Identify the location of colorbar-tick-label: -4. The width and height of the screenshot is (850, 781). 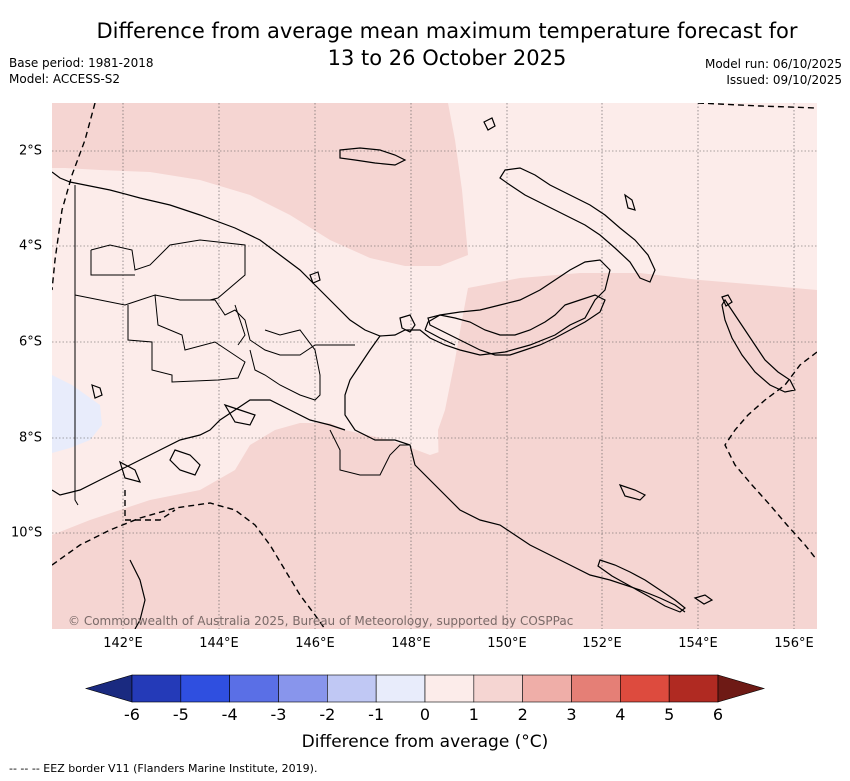
(229, 714).